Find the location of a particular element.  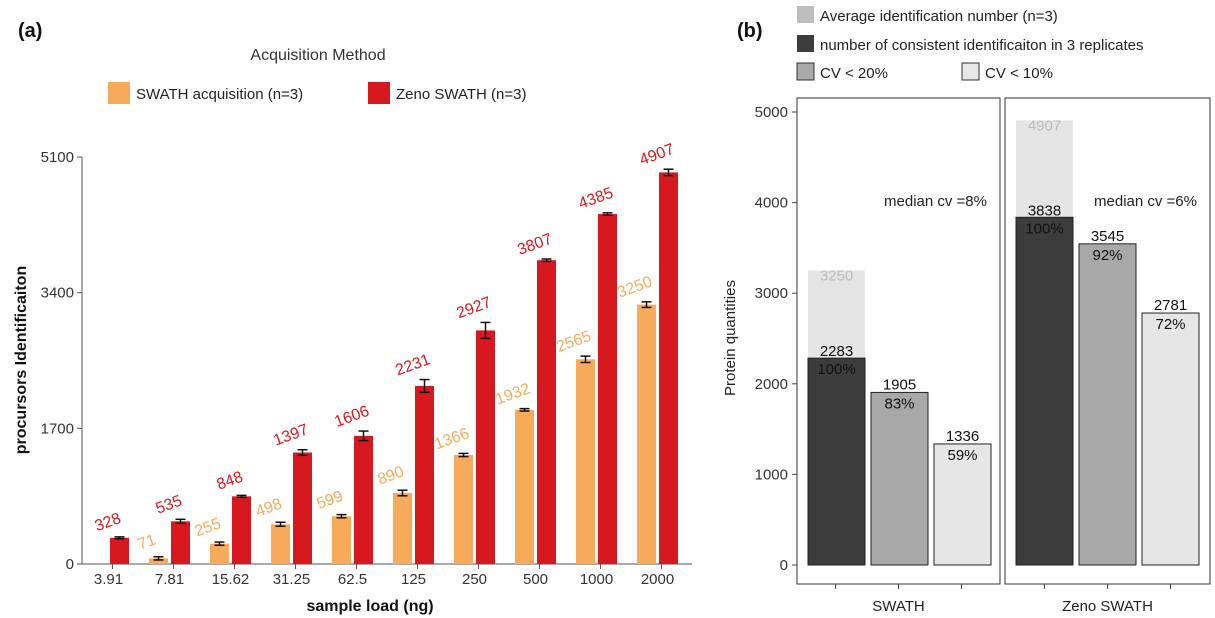

bar-swath-2000 is located at coordinates (646, 434).